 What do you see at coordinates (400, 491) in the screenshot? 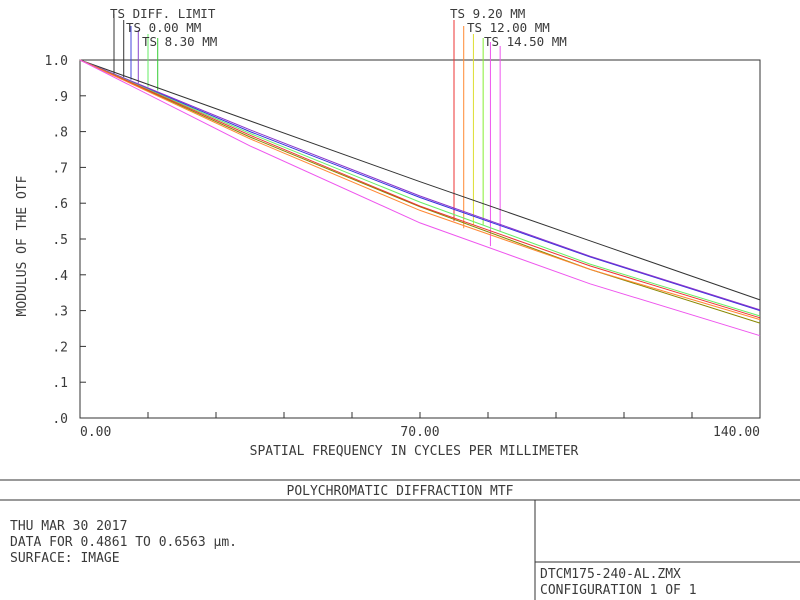
I see `chart-title: POLYCHROMATIC DIFFRACTION MTF` at bounding box center [400, 491].